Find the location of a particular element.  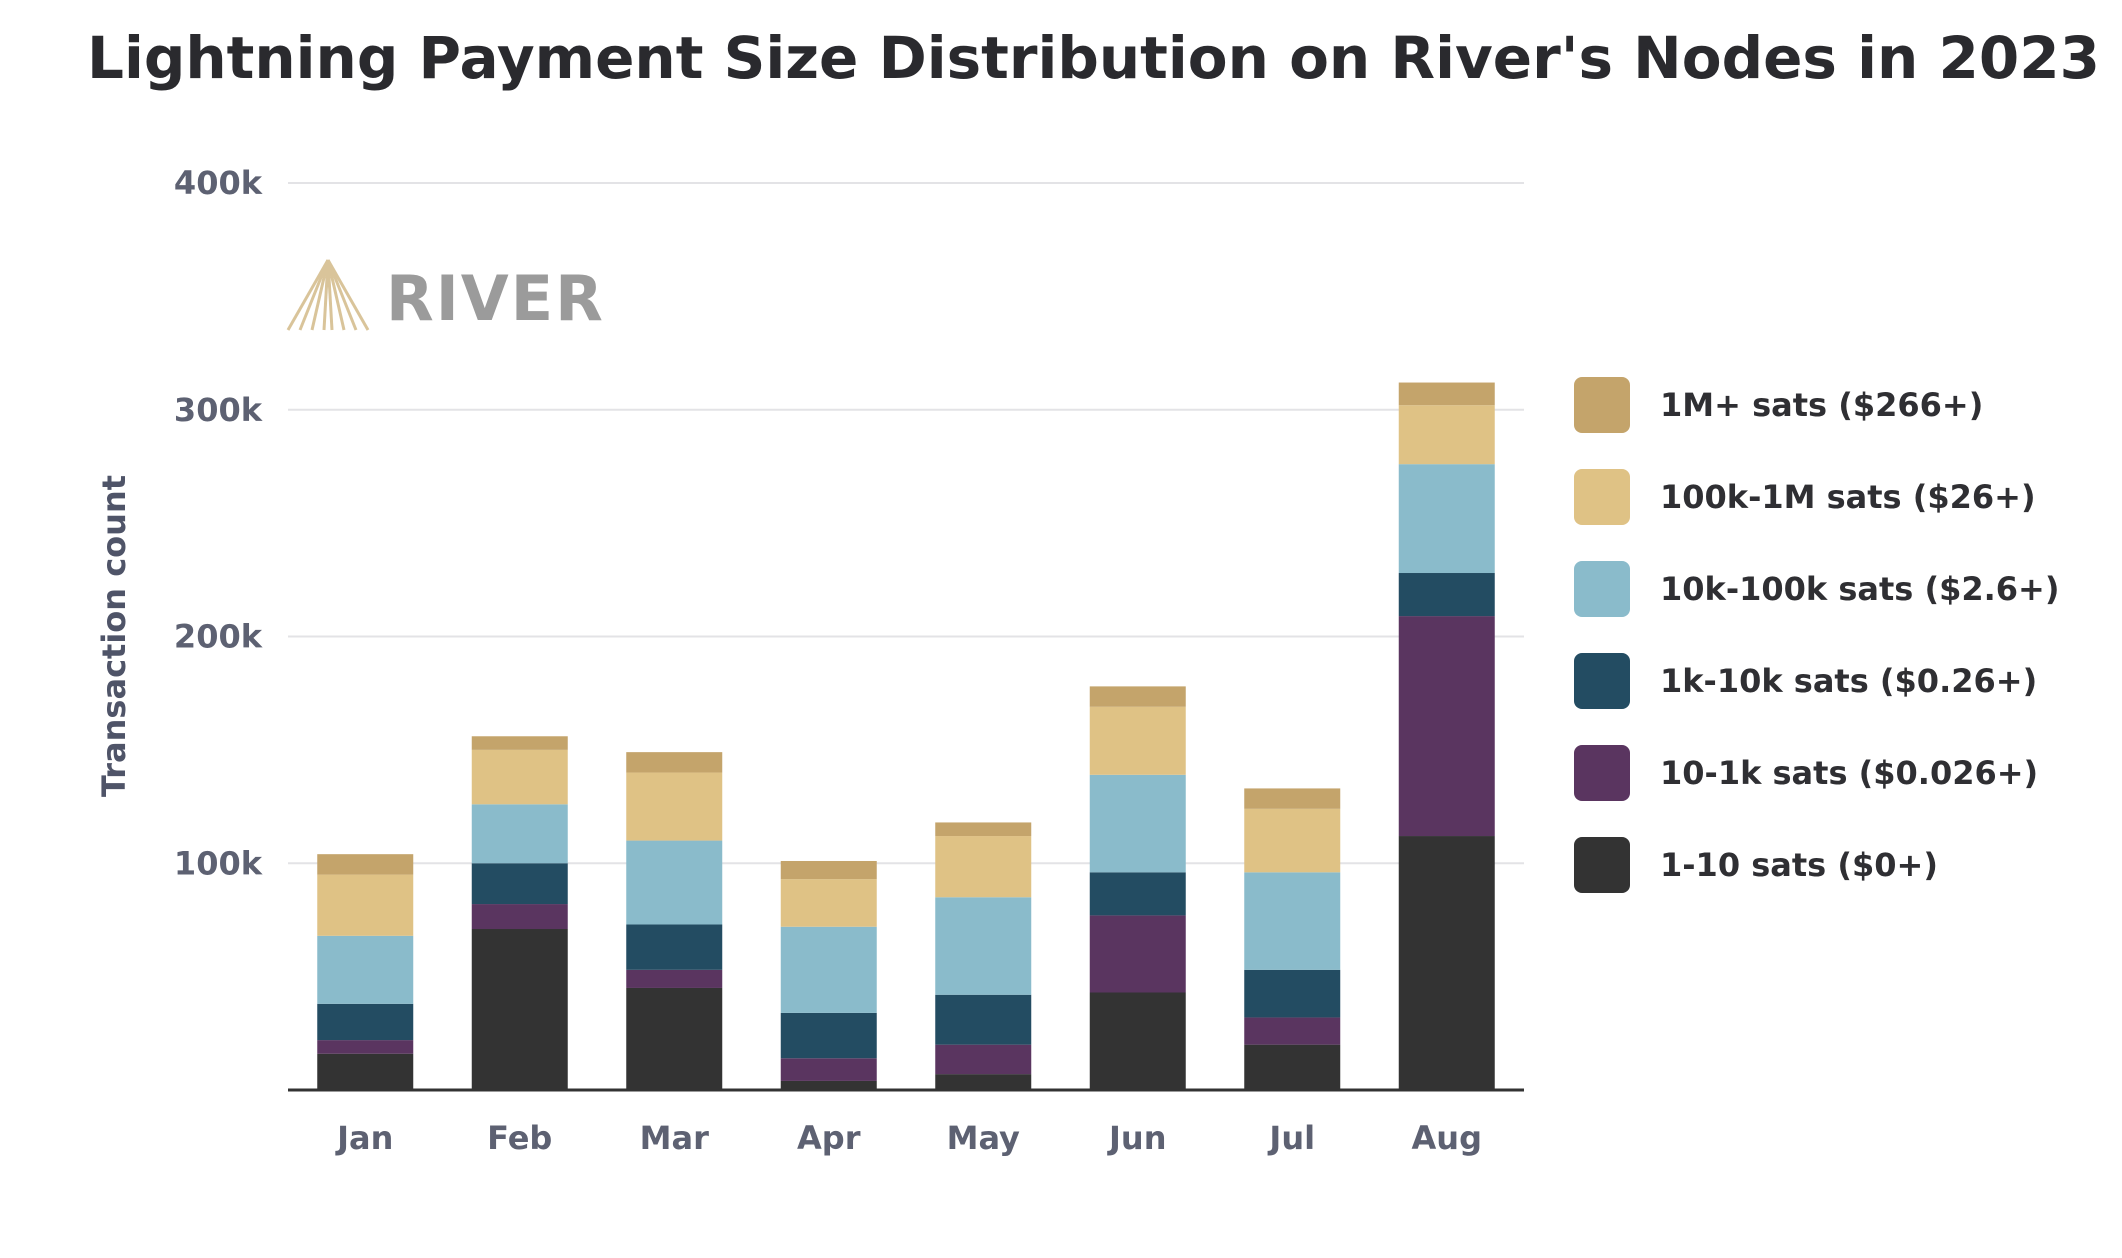

bar-stack-may is located at coordinates (983, 956).